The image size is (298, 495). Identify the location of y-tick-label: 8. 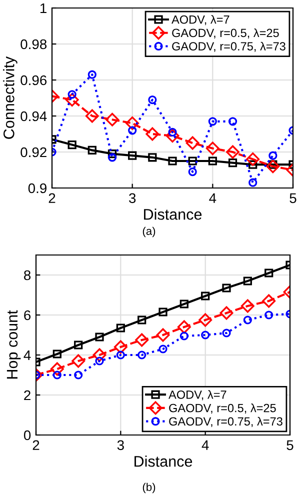
(27, 275).